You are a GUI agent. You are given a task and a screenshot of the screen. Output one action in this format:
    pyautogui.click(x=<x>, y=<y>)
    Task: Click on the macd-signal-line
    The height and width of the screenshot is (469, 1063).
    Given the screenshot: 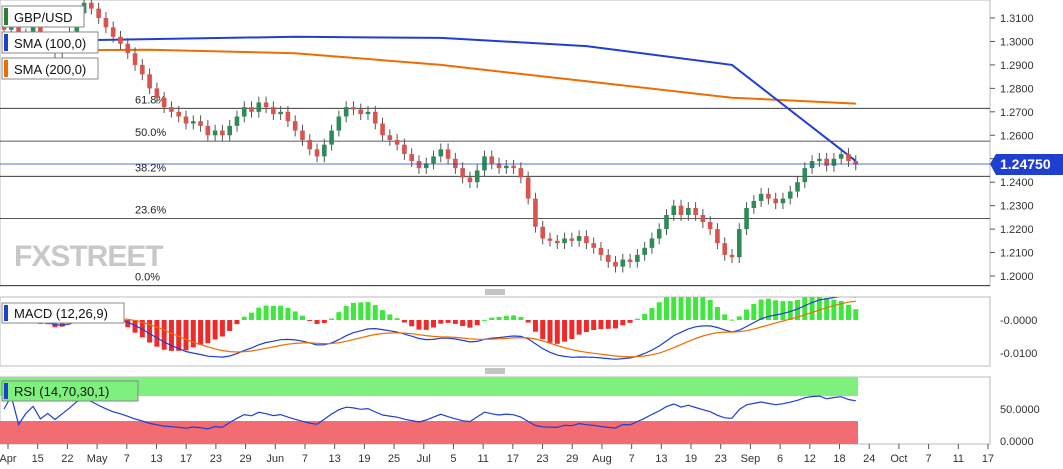 What is the action you would take?
    pyautogui.click(x=429, y=329)
    